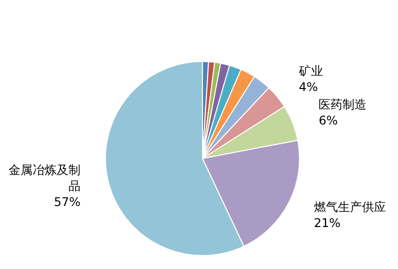 Image resolution: width=398 pixels, height=269 pixels. Describe the element at coordinates (328, 120) in the screenshot. I see `data-label: 6%` at that location.